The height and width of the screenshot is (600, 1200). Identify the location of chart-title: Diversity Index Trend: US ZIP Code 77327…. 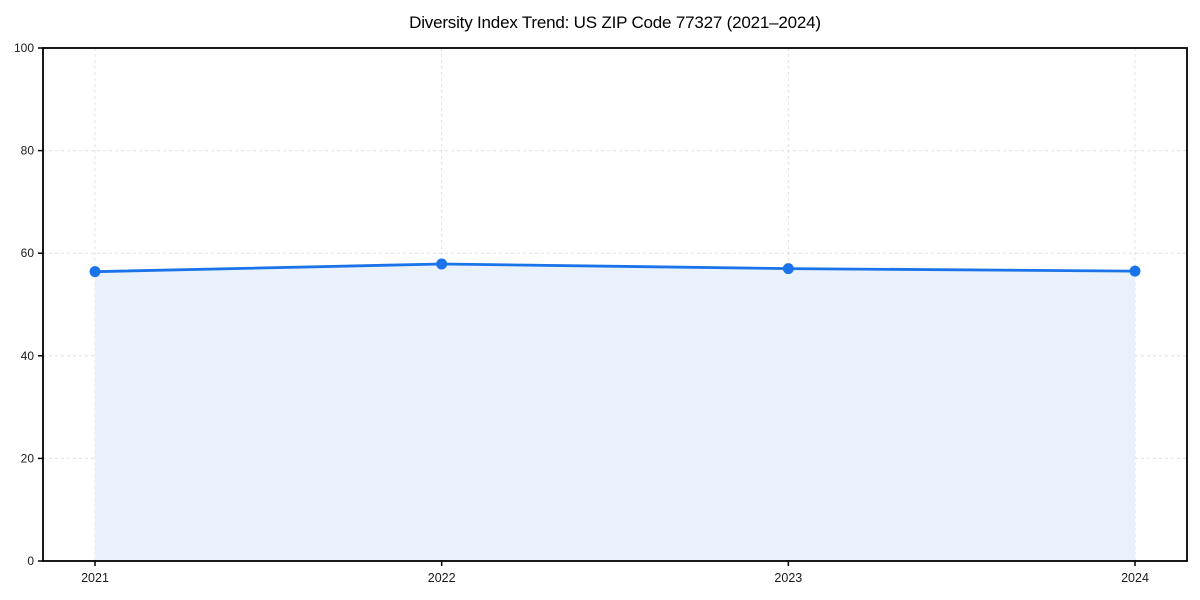
(615, 22).